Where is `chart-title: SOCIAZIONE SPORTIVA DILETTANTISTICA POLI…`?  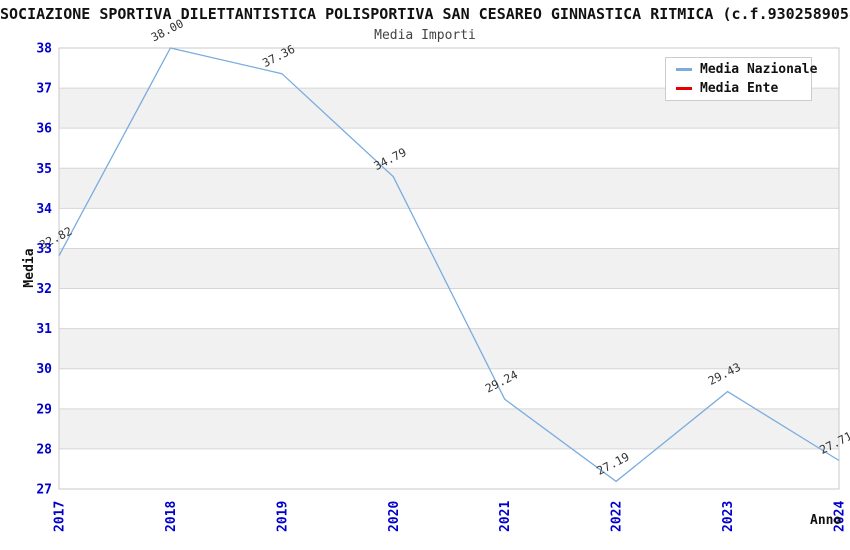 chart-title: SOCIAZIONE SPORTIVA DILETTANTISTICA POLI… is located at coordinates (425, 14).